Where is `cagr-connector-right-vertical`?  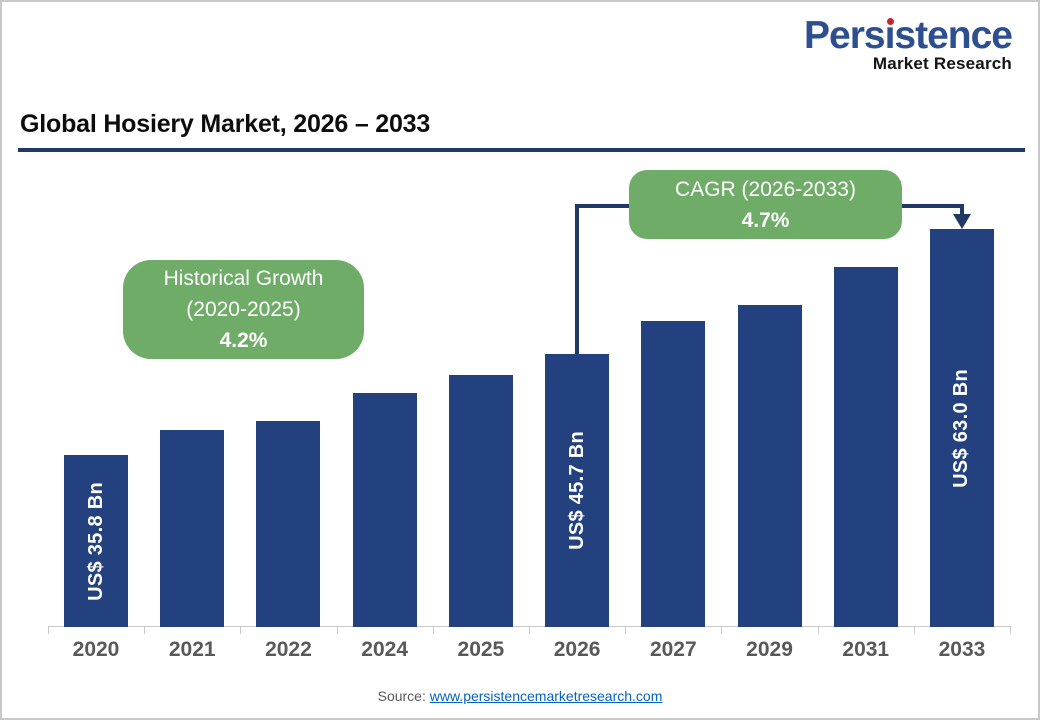
cagr-connector-right-vertical is located at coordinates (962, 210).